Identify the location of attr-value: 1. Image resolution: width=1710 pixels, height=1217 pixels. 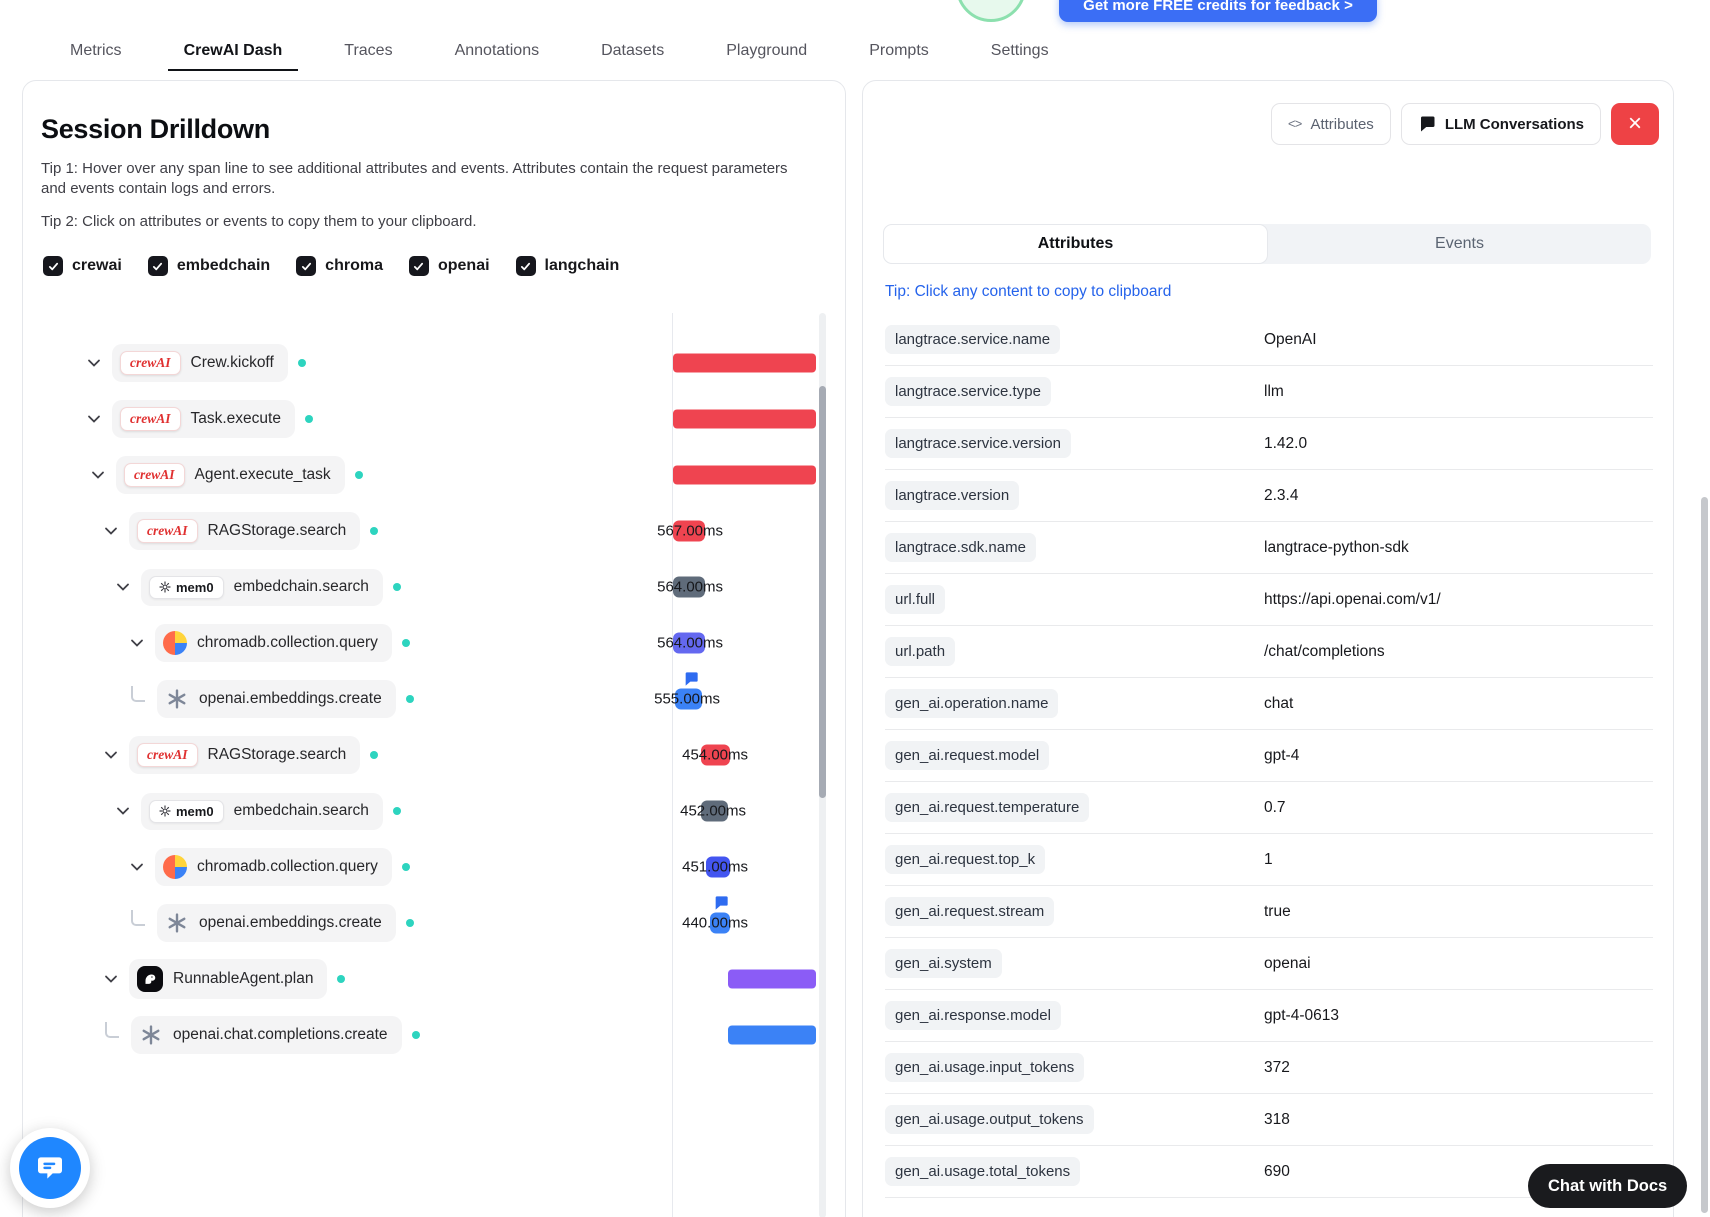
(1268, 859).